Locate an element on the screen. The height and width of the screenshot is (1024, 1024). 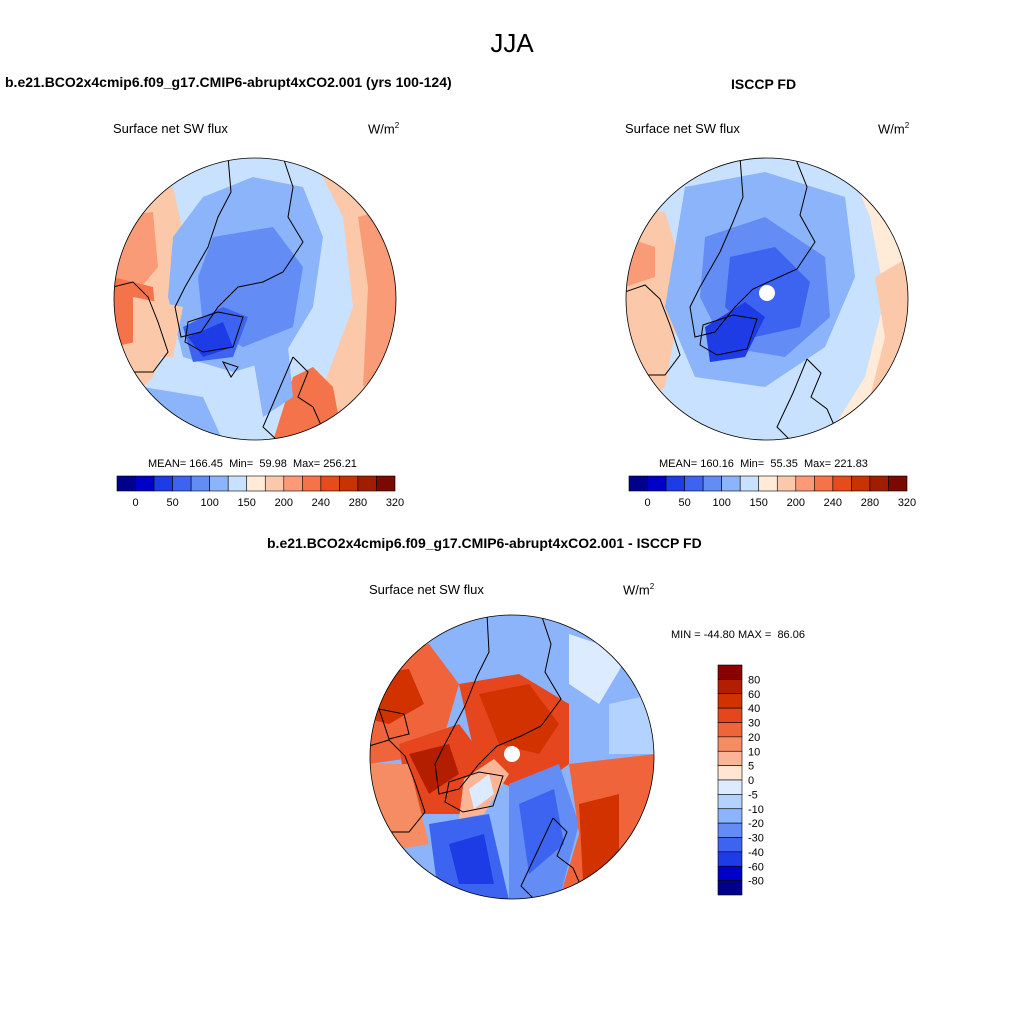
panel1-colorbar-tick-label: 150 is located at coordinates (247, 503).